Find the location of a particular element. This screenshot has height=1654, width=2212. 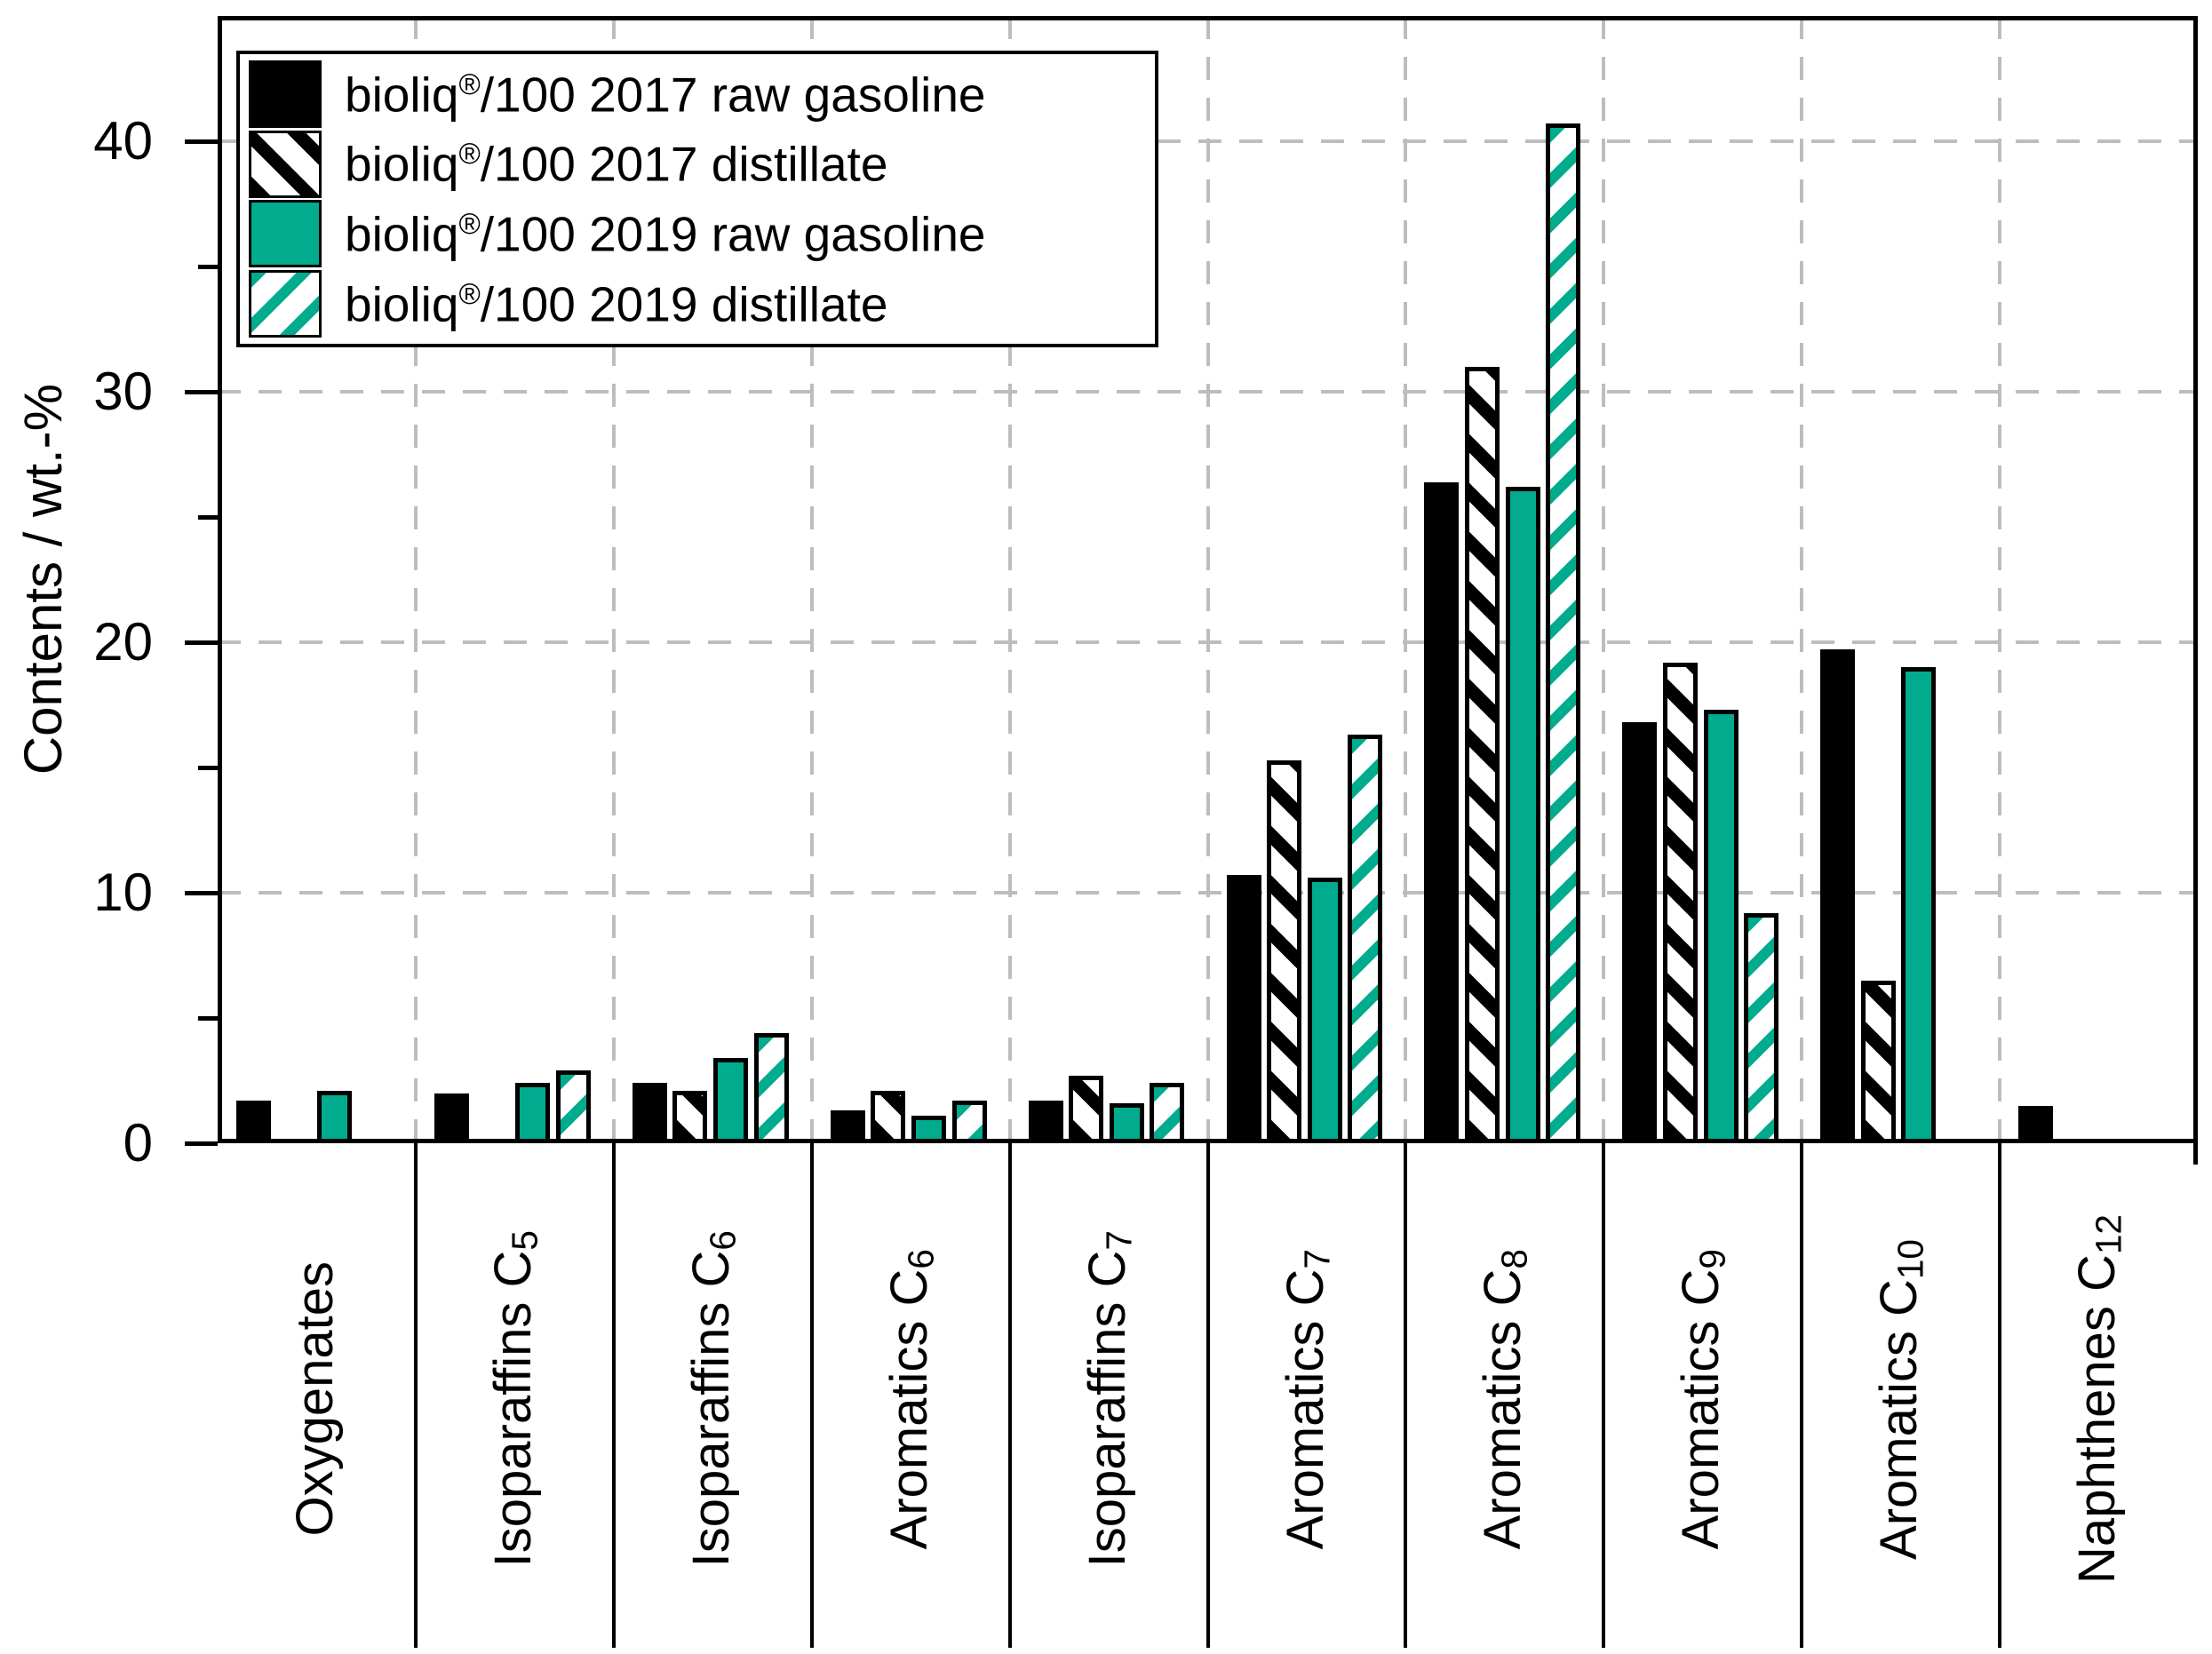

category-label-aromatics-c9: Aromatics C9 is located at coordinates (1703, 1399).